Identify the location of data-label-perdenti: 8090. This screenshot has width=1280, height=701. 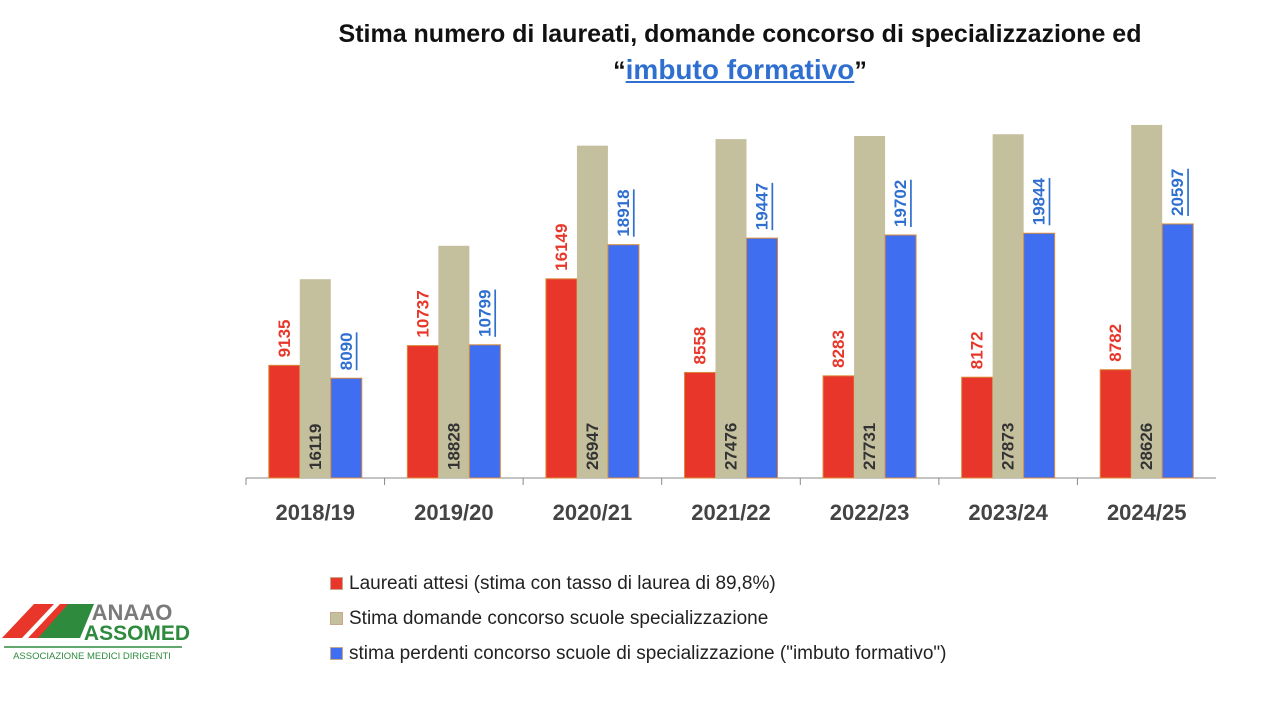
(346, 351).